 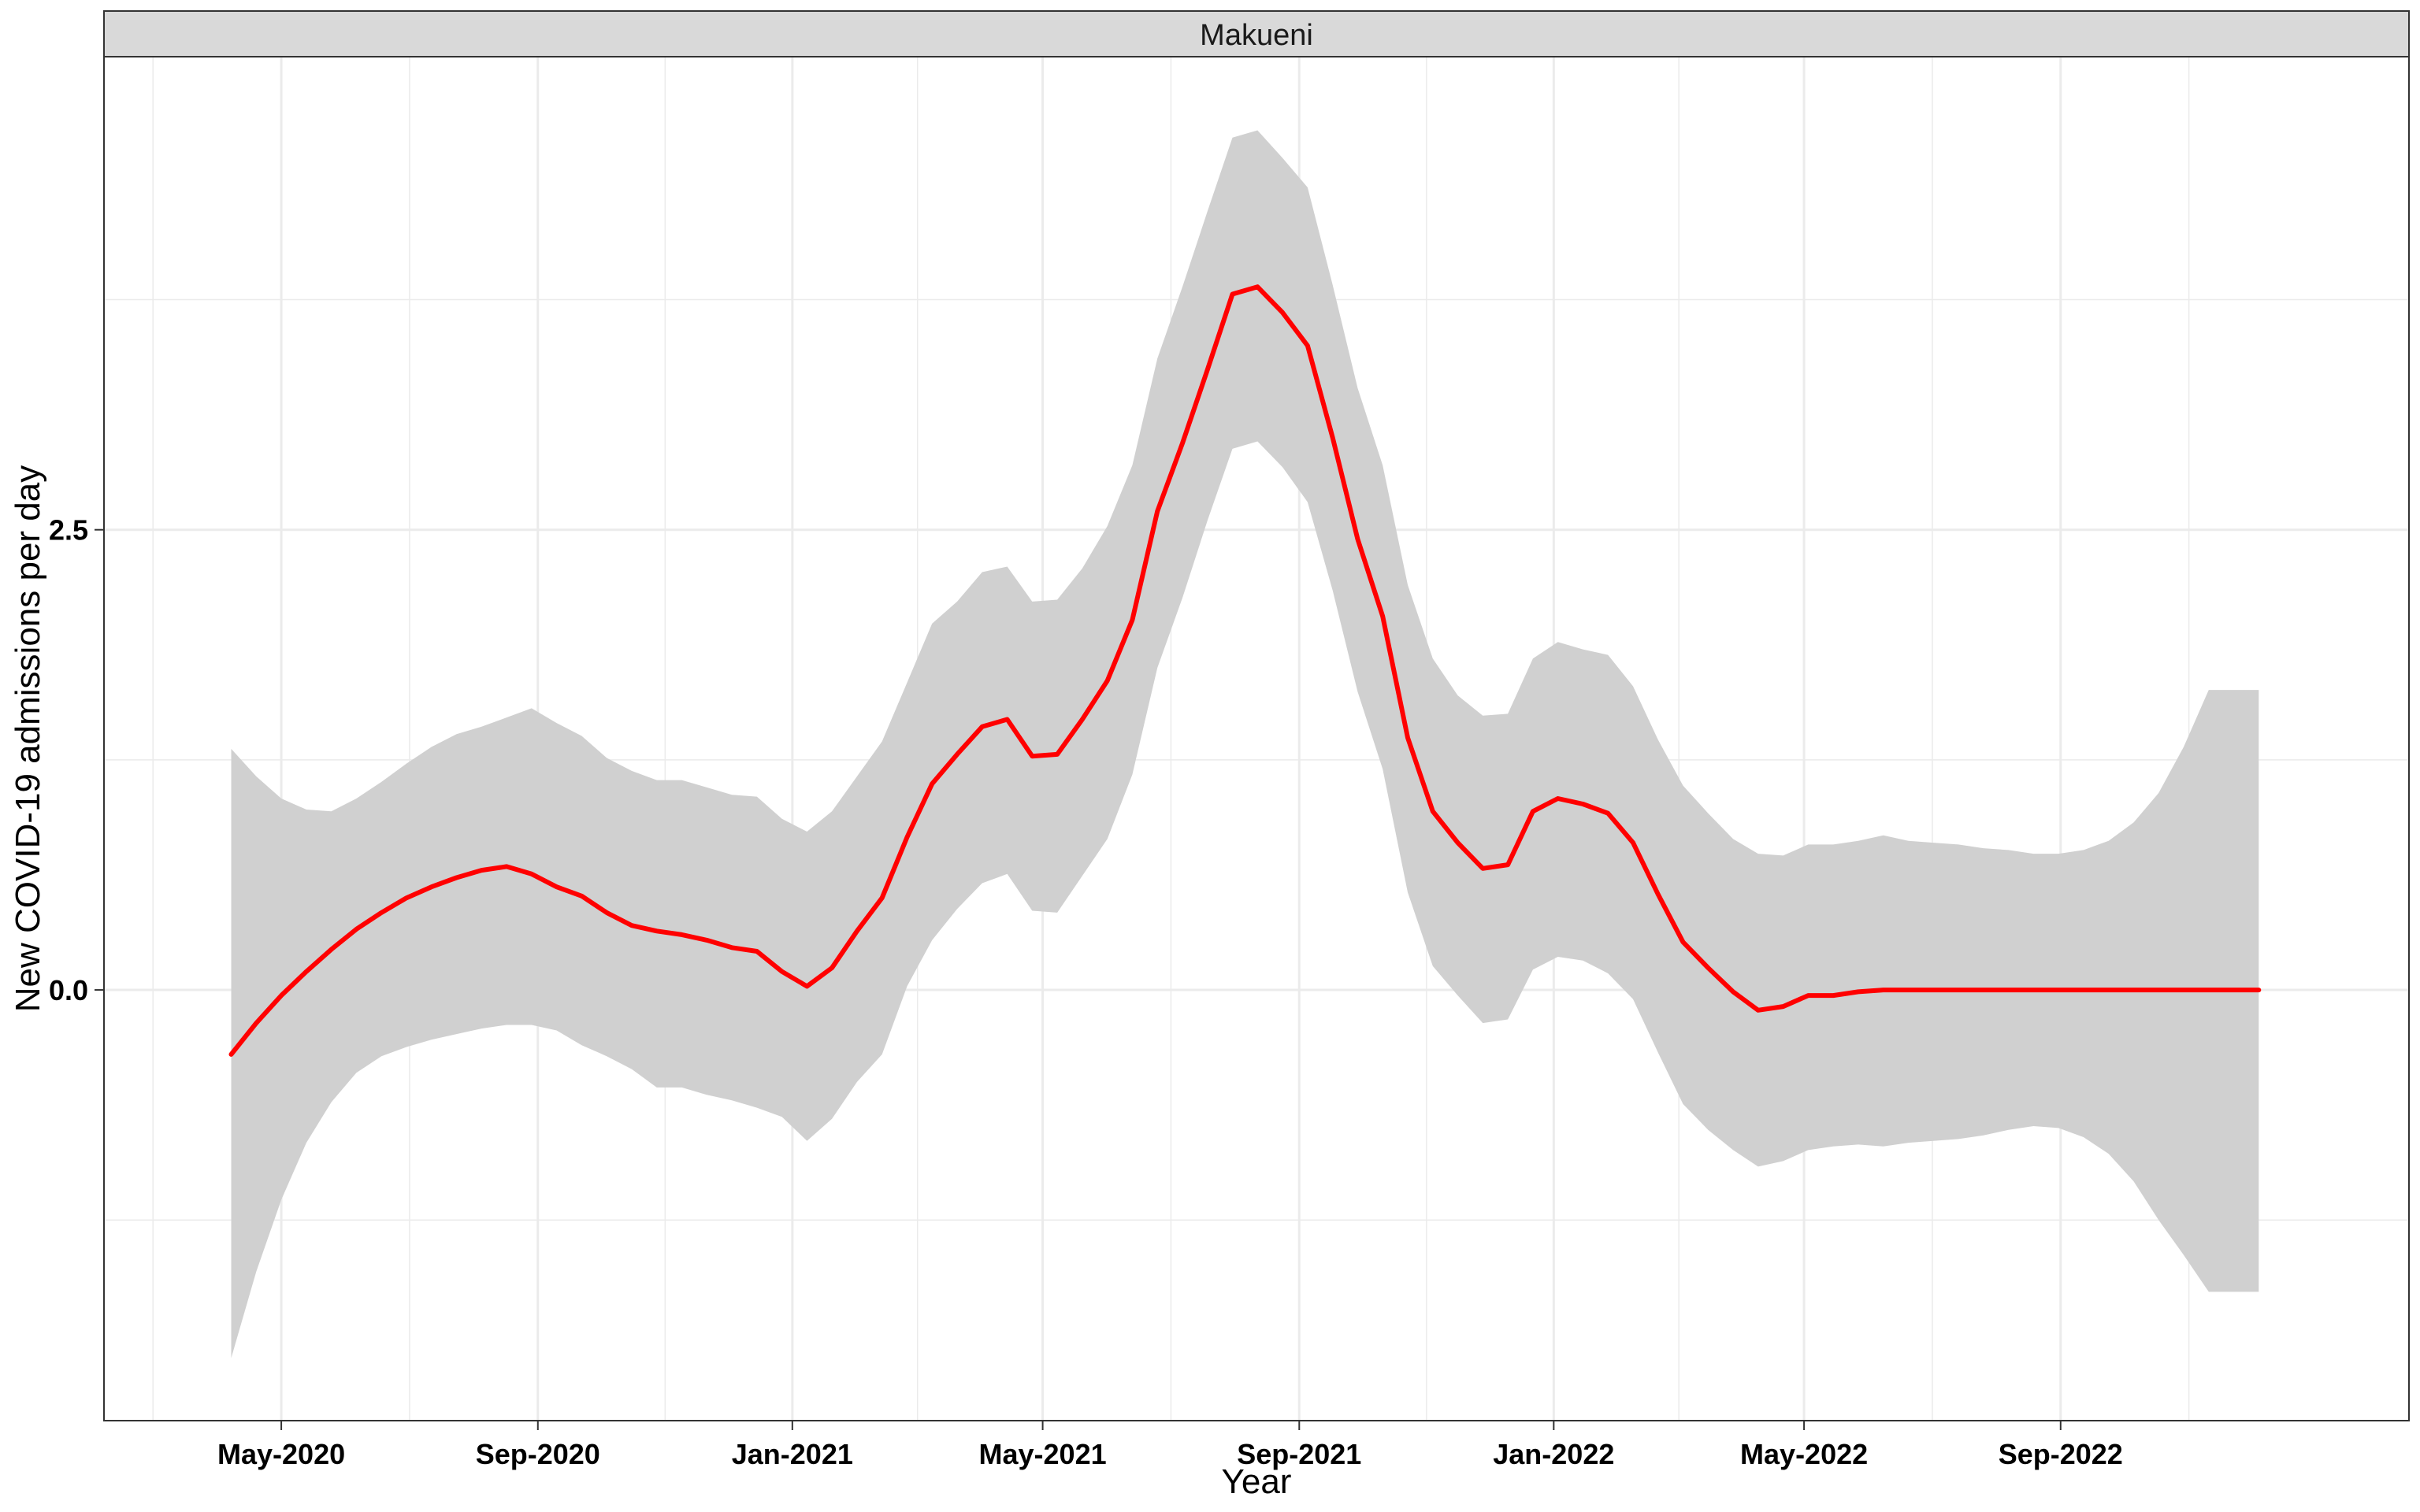 I want to click on x-tick-label: Jan-2022, so click(x=1553, y=1454).